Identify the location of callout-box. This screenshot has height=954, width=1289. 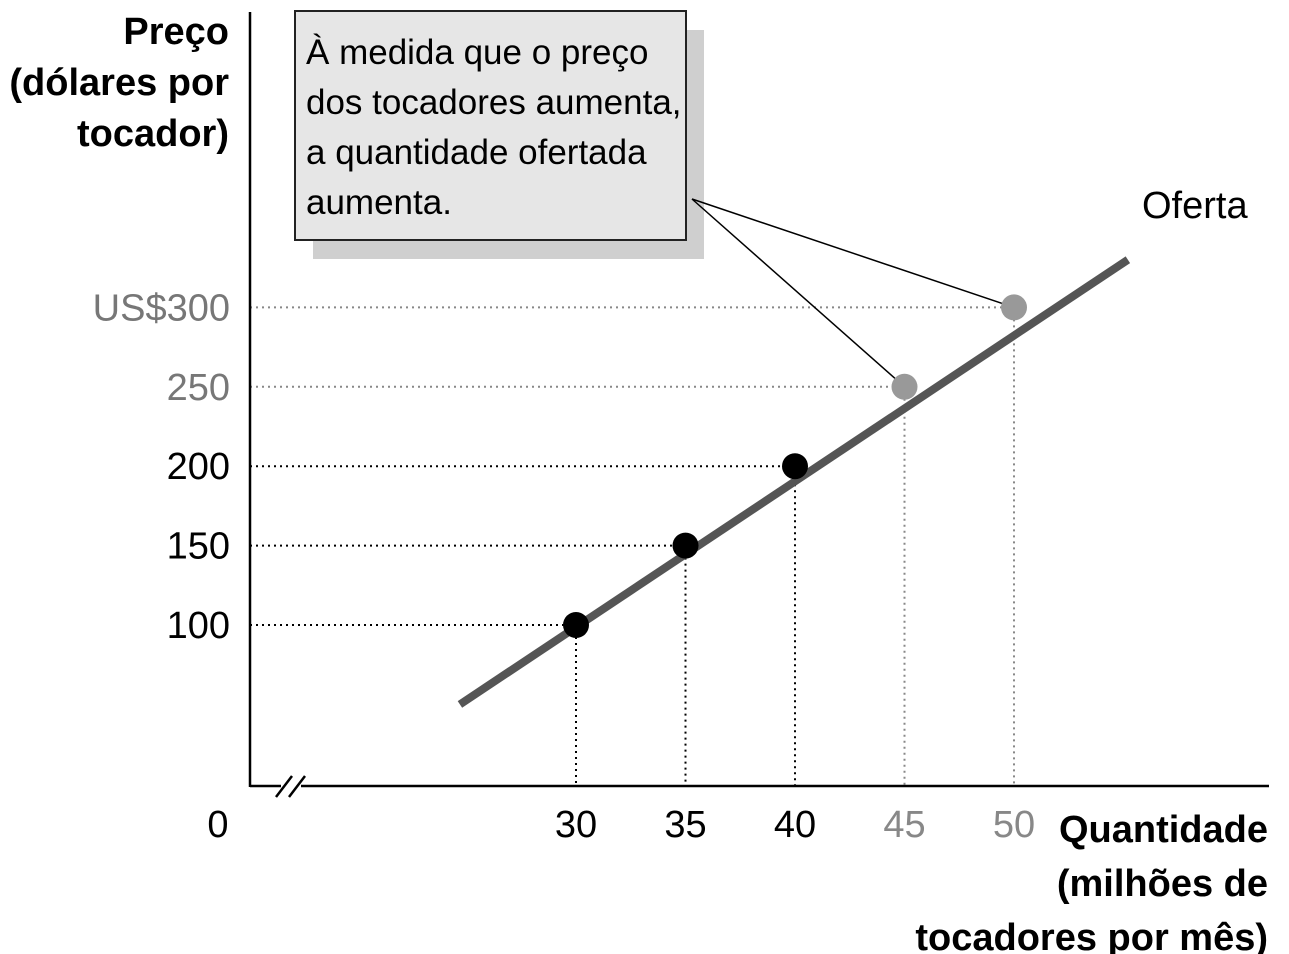
(490, 125).